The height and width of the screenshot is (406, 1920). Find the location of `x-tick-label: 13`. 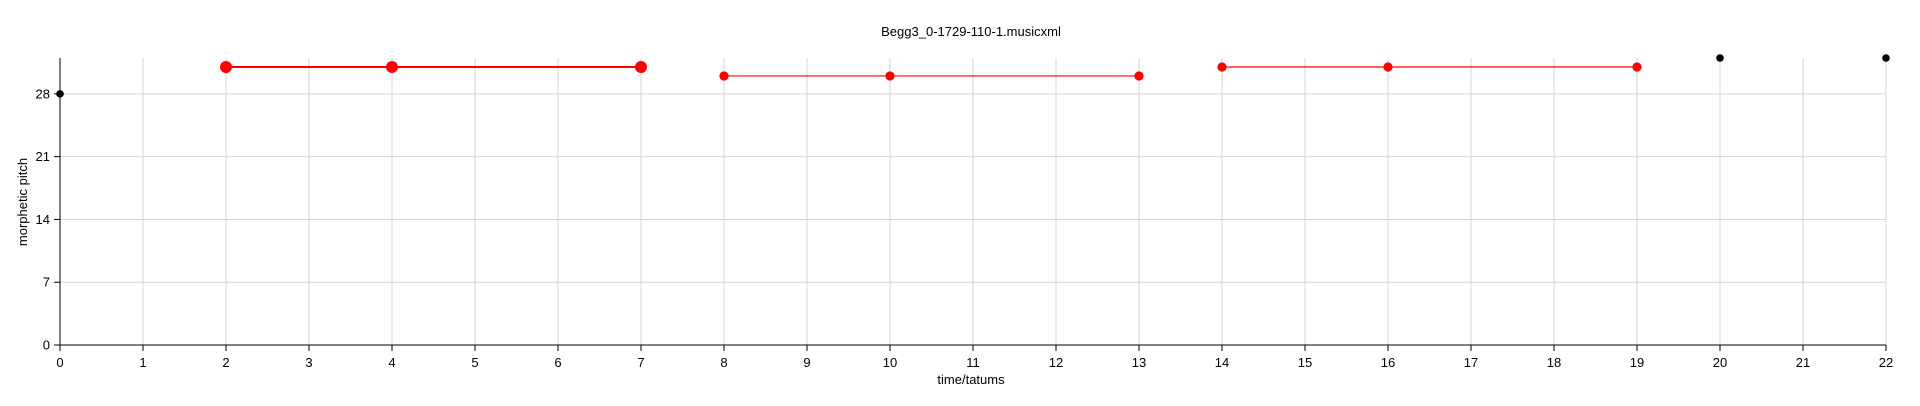

x-tick-label: 13 is located at coordinates (1139, 362).